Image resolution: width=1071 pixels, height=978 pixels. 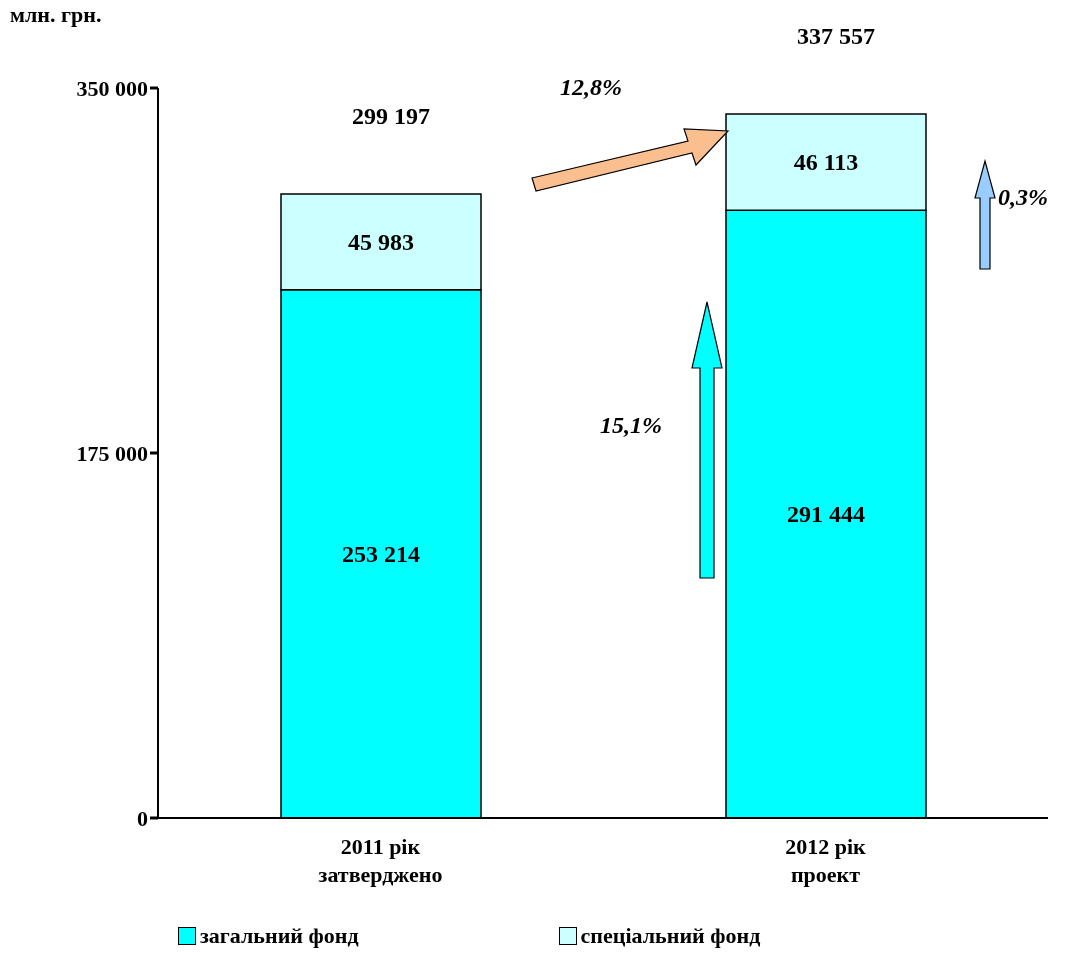 What do you see at coordinates (56, 15) in the screenshot?
I see `y-axis-title: млн. грн.` at bounding box center [56, 15].